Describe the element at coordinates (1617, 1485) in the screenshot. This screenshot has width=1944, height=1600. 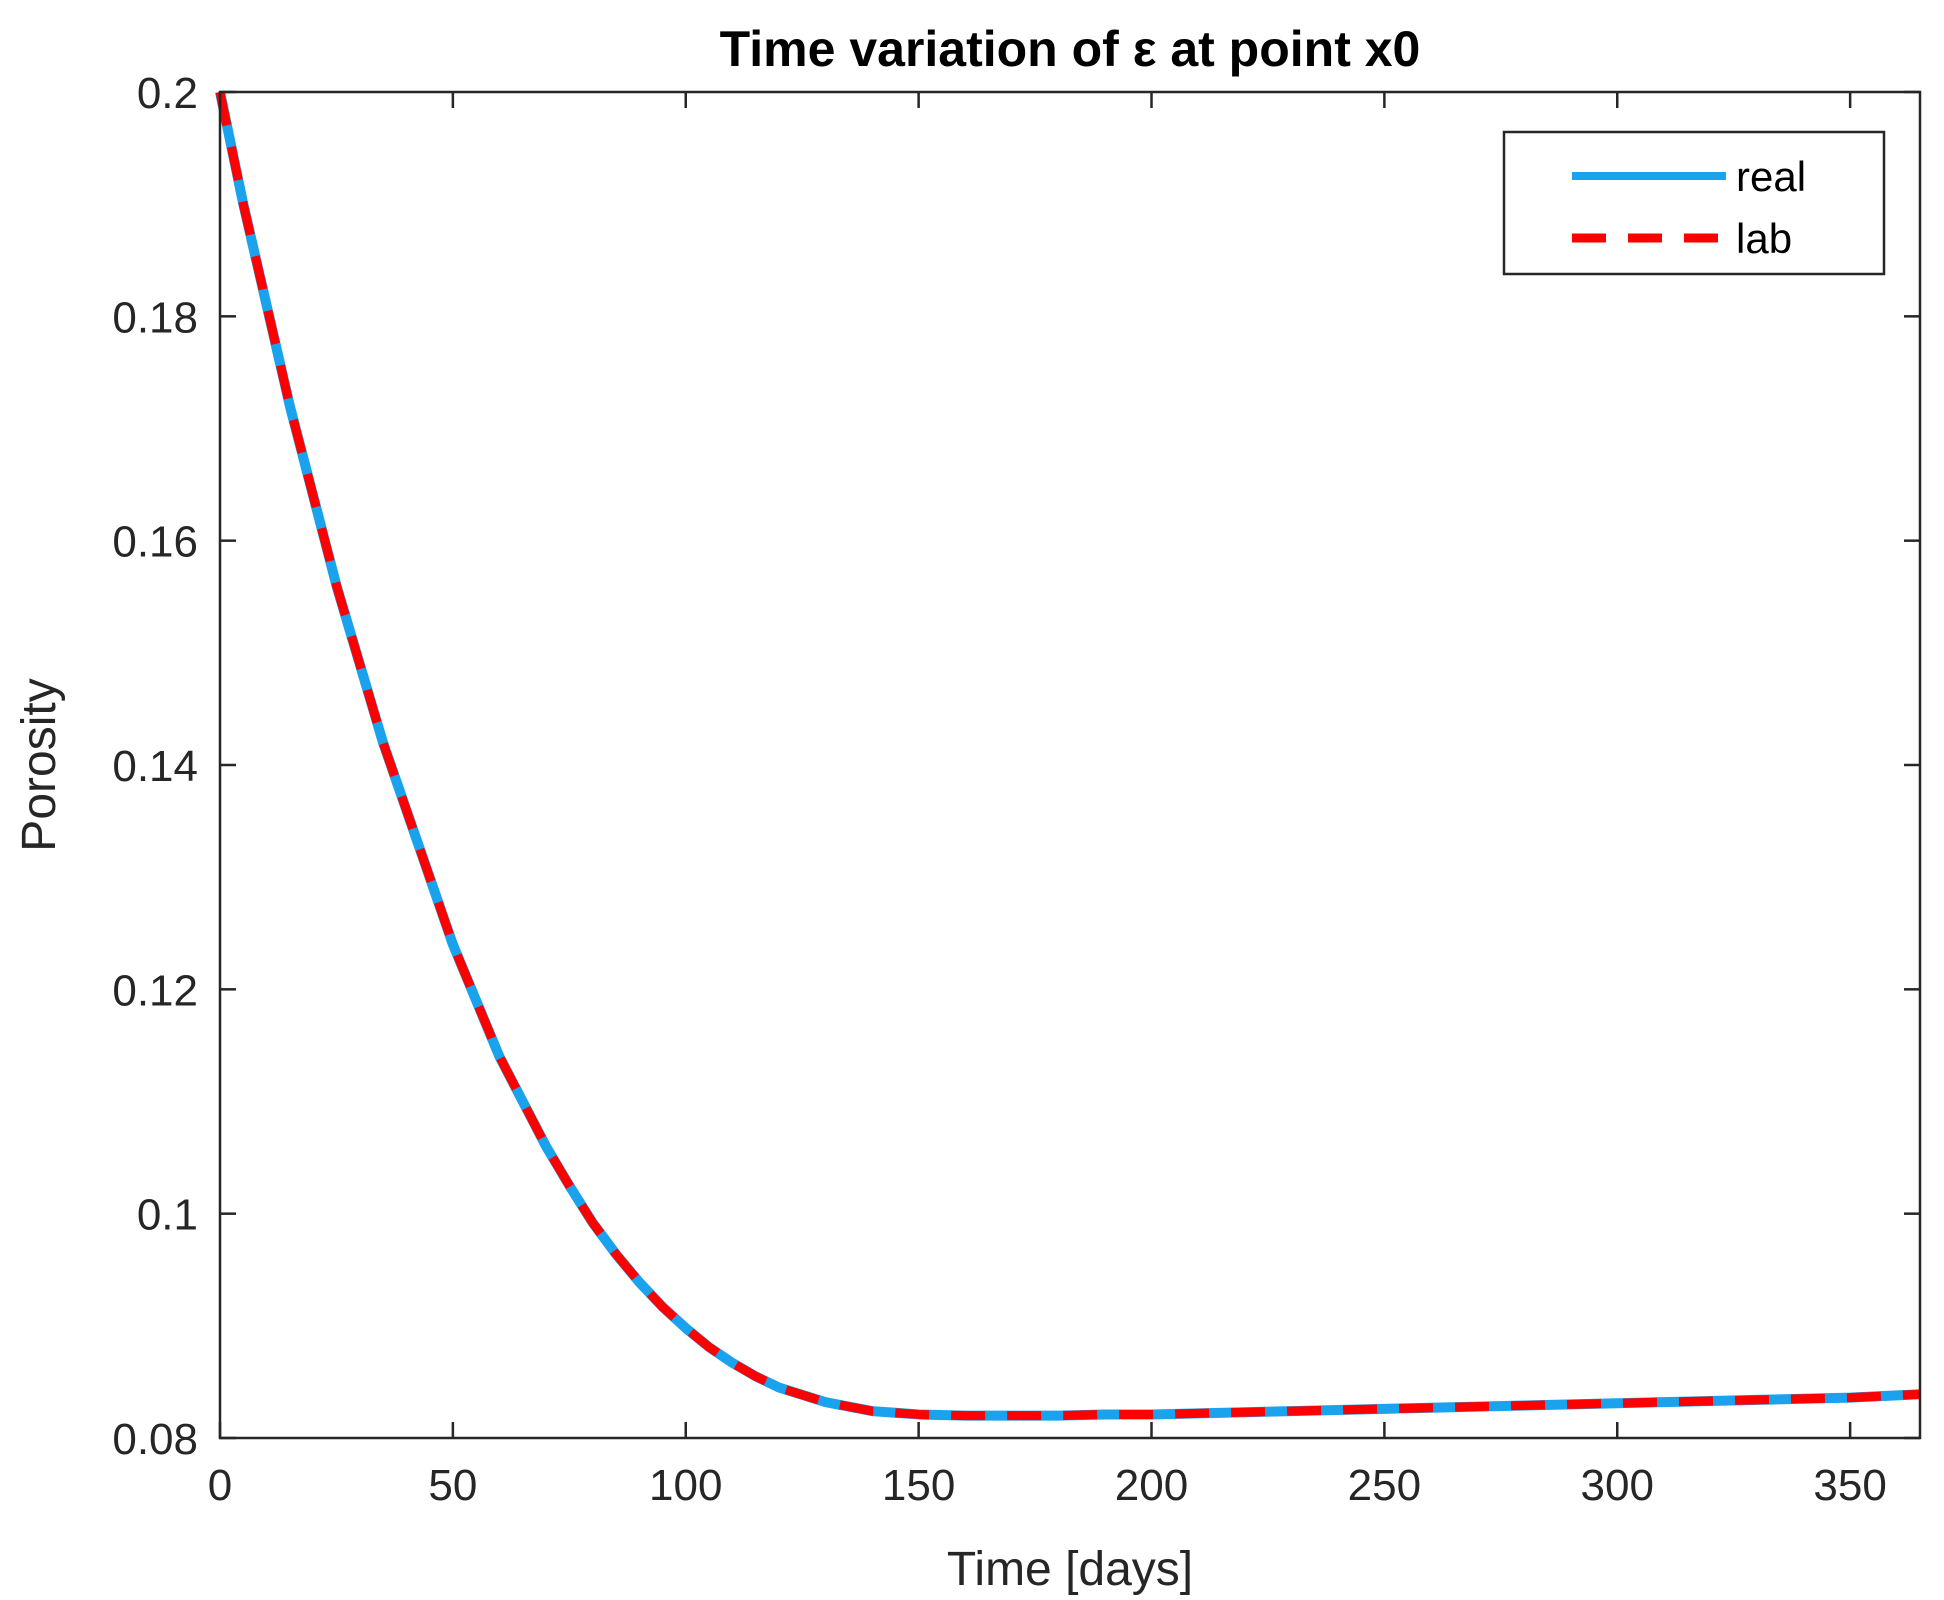
I see `x-tick-label: 300` at that location.